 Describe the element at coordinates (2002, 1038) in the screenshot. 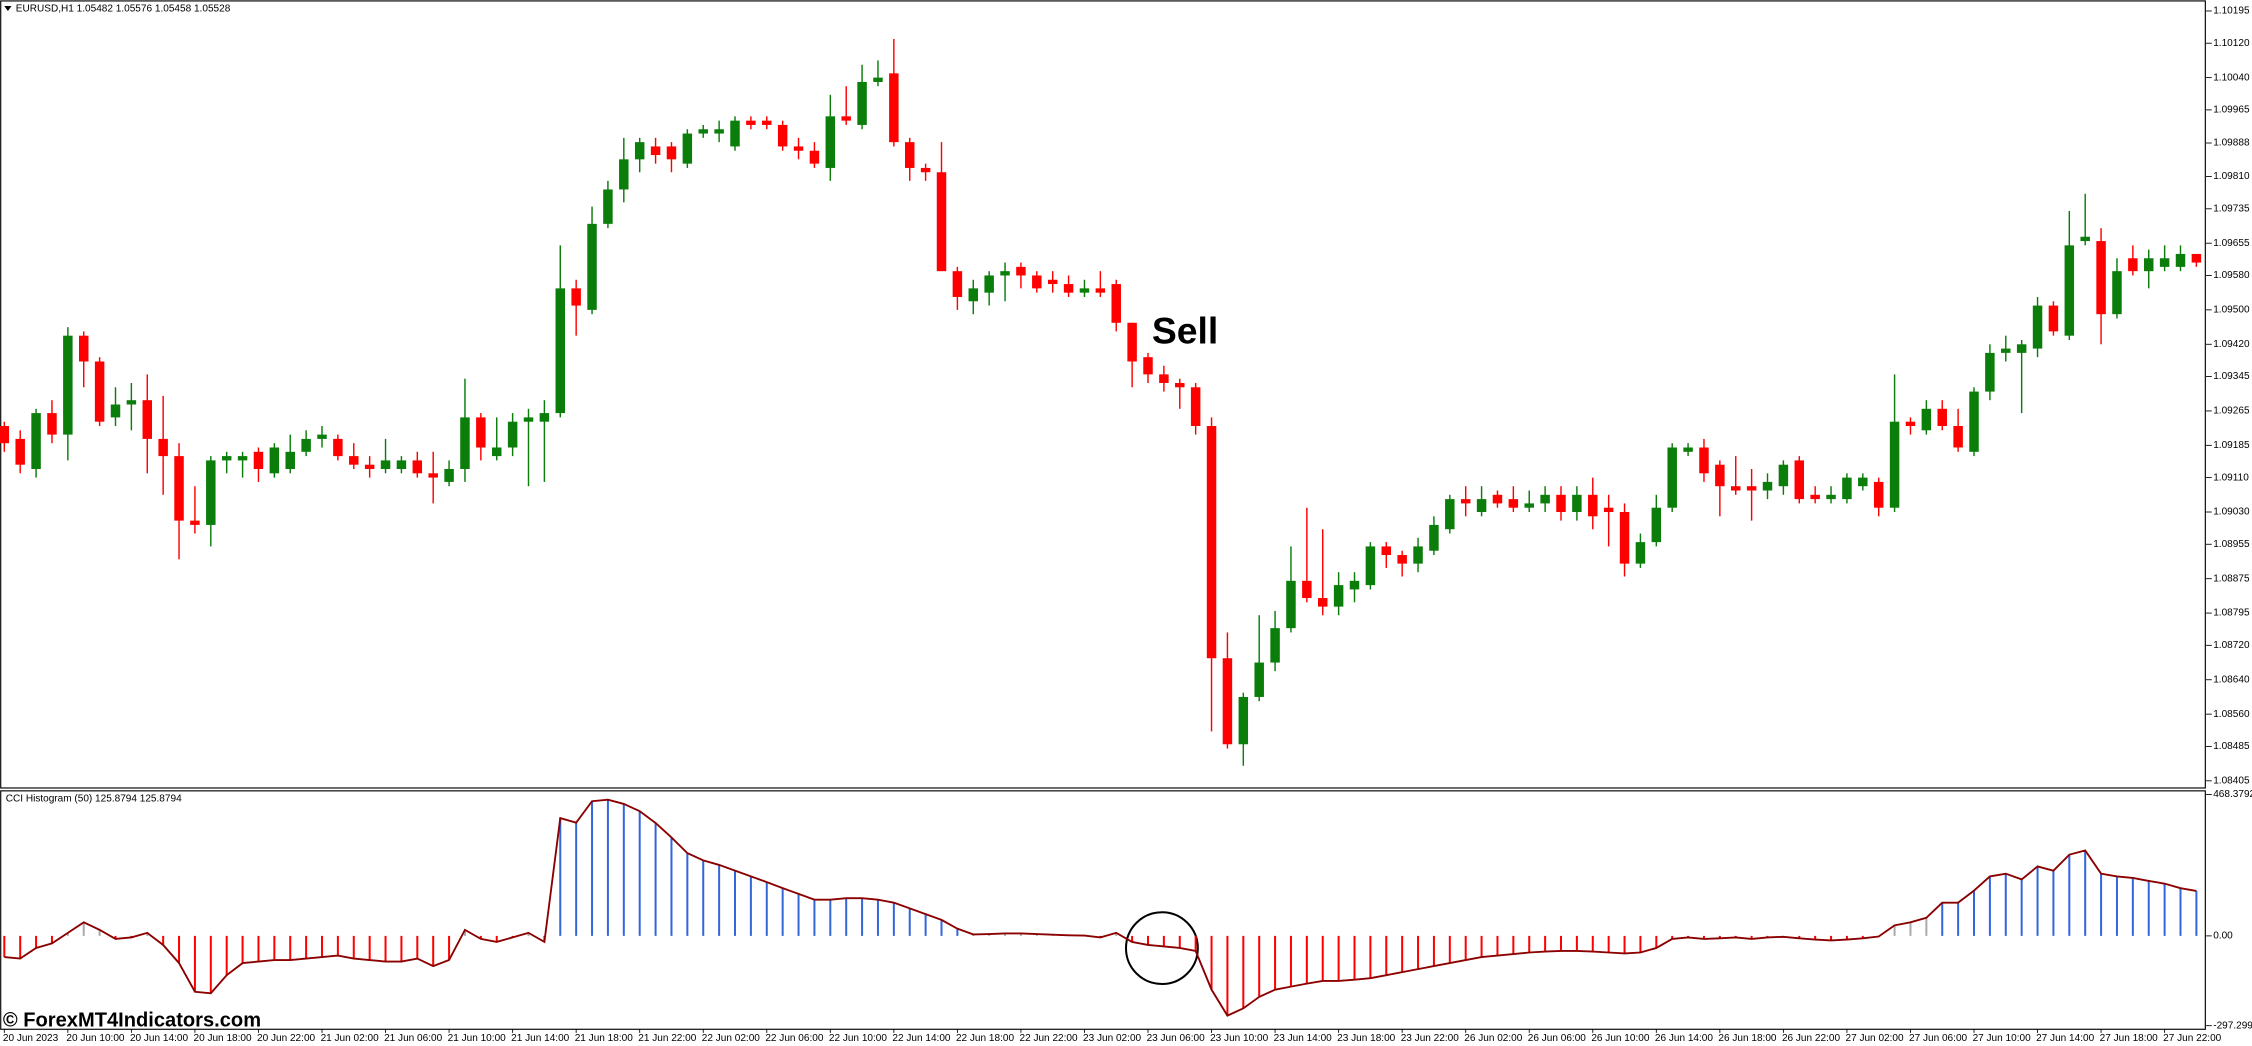

I see `x-tick-label: 27 Jun 10:00` at that location.